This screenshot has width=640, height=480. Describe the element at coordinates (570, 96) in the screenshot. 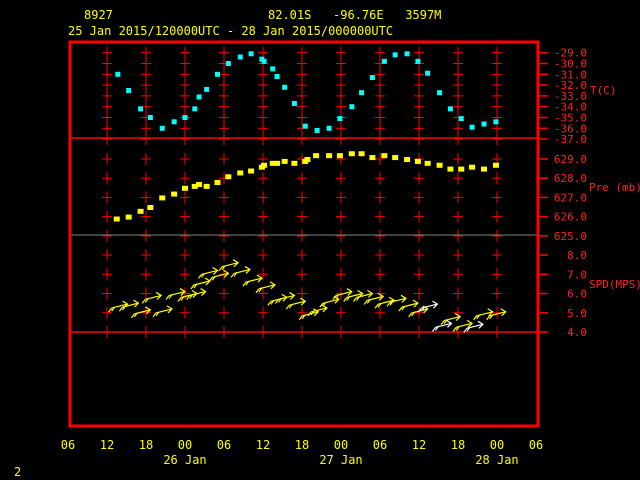

I see `right-axis-tick-label: -33.0` at that location.